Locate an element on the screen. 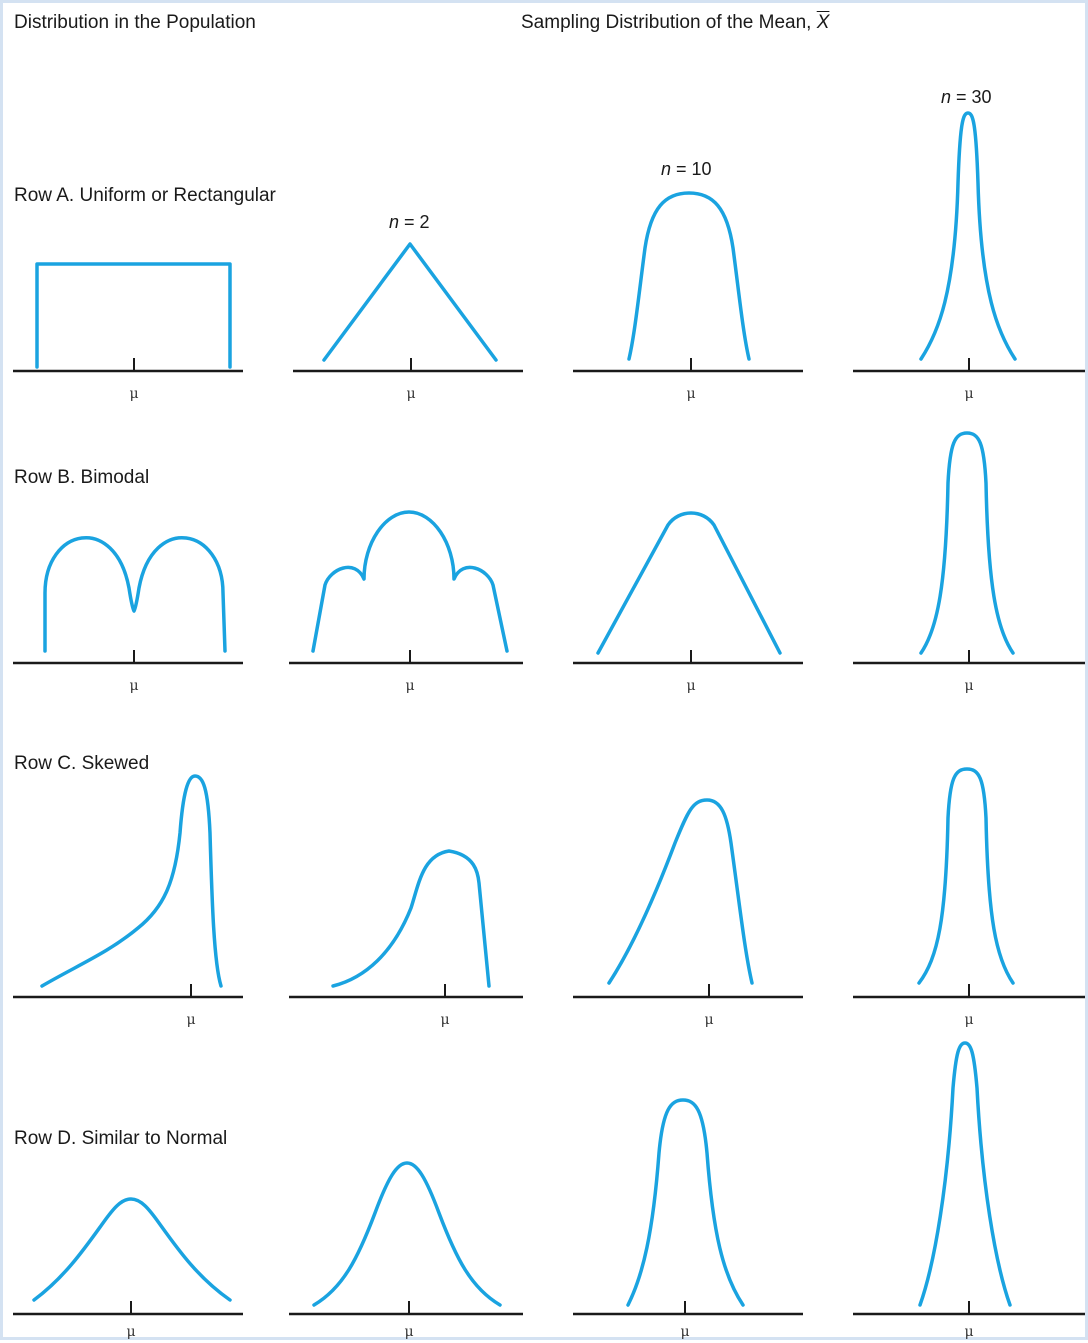 This screenshot has width=1088, height=1343. row-d-label: Row D. Similar to Normal is located at coordinates (121, 1138).